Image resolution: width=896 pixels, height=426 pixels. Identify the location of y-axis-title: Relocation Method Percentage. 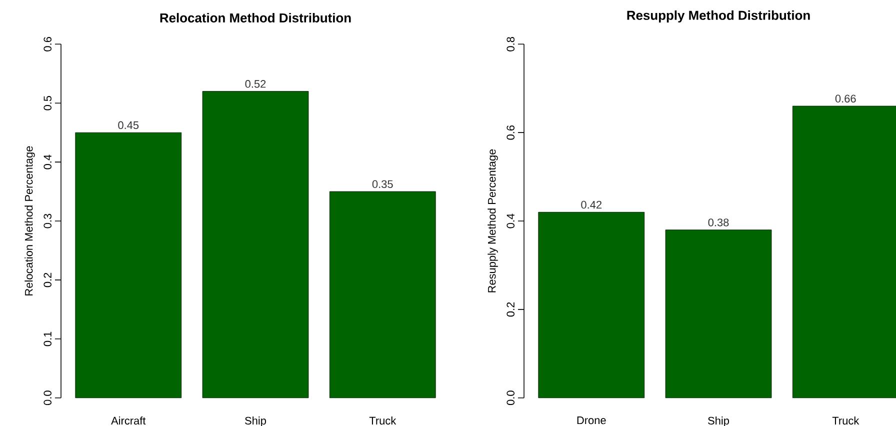
(29, 221).